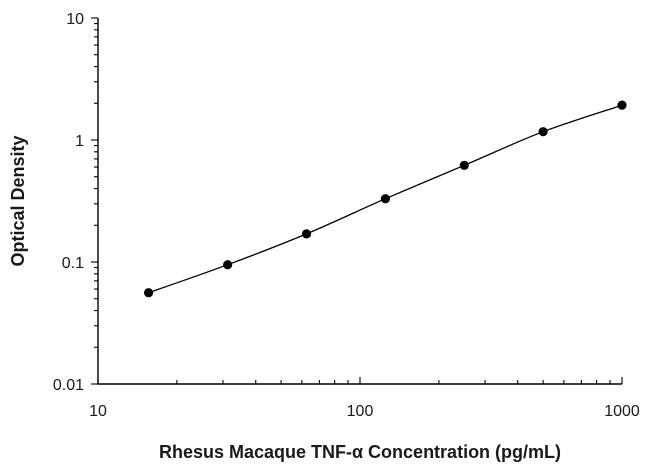 The width and height of the screenshot is (650, 475). I want to click on y-tick-label: 10, so click(75, 19).